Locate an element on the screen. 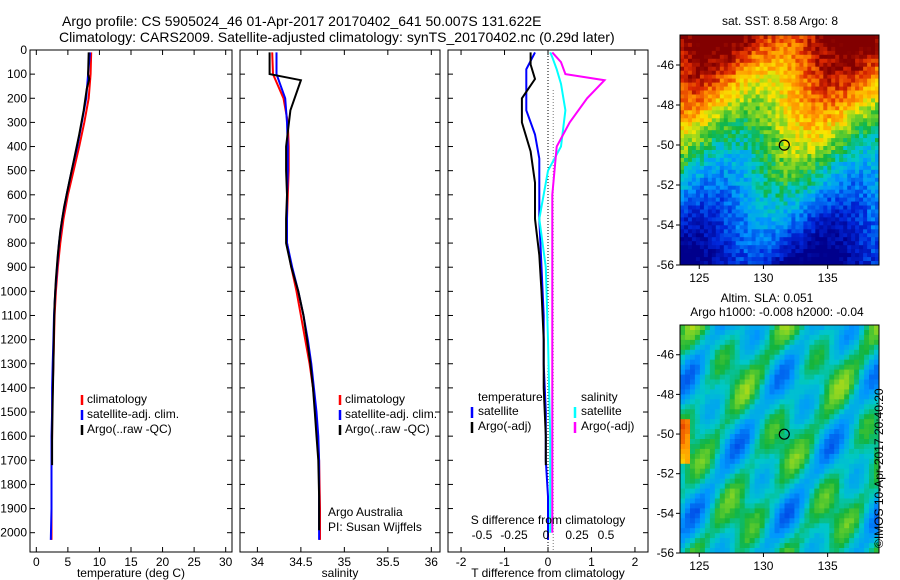 The width and height of the screenshot is (900, 580). x-tick-label-difference: 0 is located at coordinates (548, 562).